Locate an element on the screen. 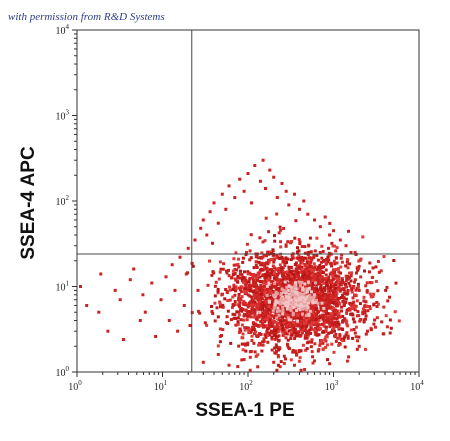  y-tick-label: 104 is located at coordinates (63, 30).